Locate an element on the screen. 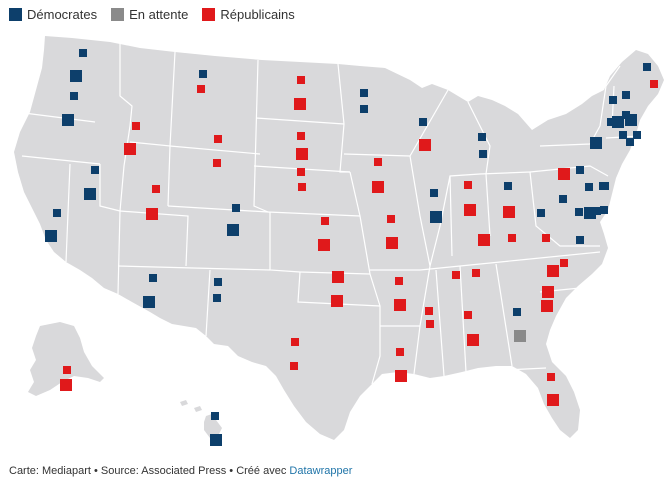  hawaii-shape is located at coordinates (201, 419).